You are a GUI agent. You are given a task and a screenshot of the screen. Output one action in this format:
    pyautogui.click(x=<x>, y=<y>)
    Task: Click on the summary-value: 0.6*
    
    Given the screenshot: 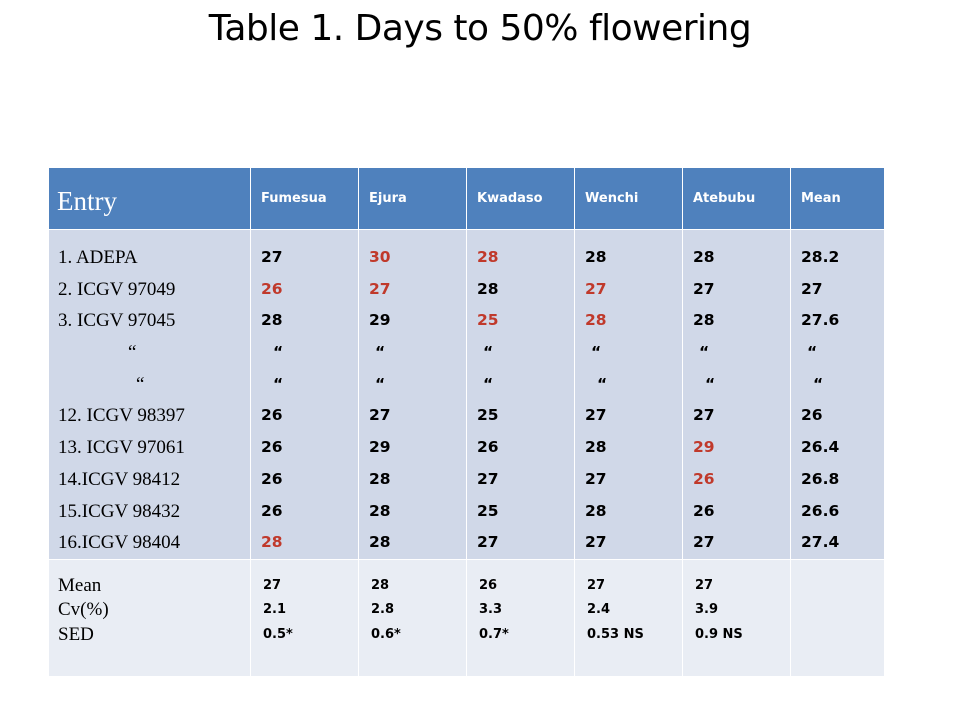 What is the action you would take?
    pyautogui.click(x=386, y=634)
    